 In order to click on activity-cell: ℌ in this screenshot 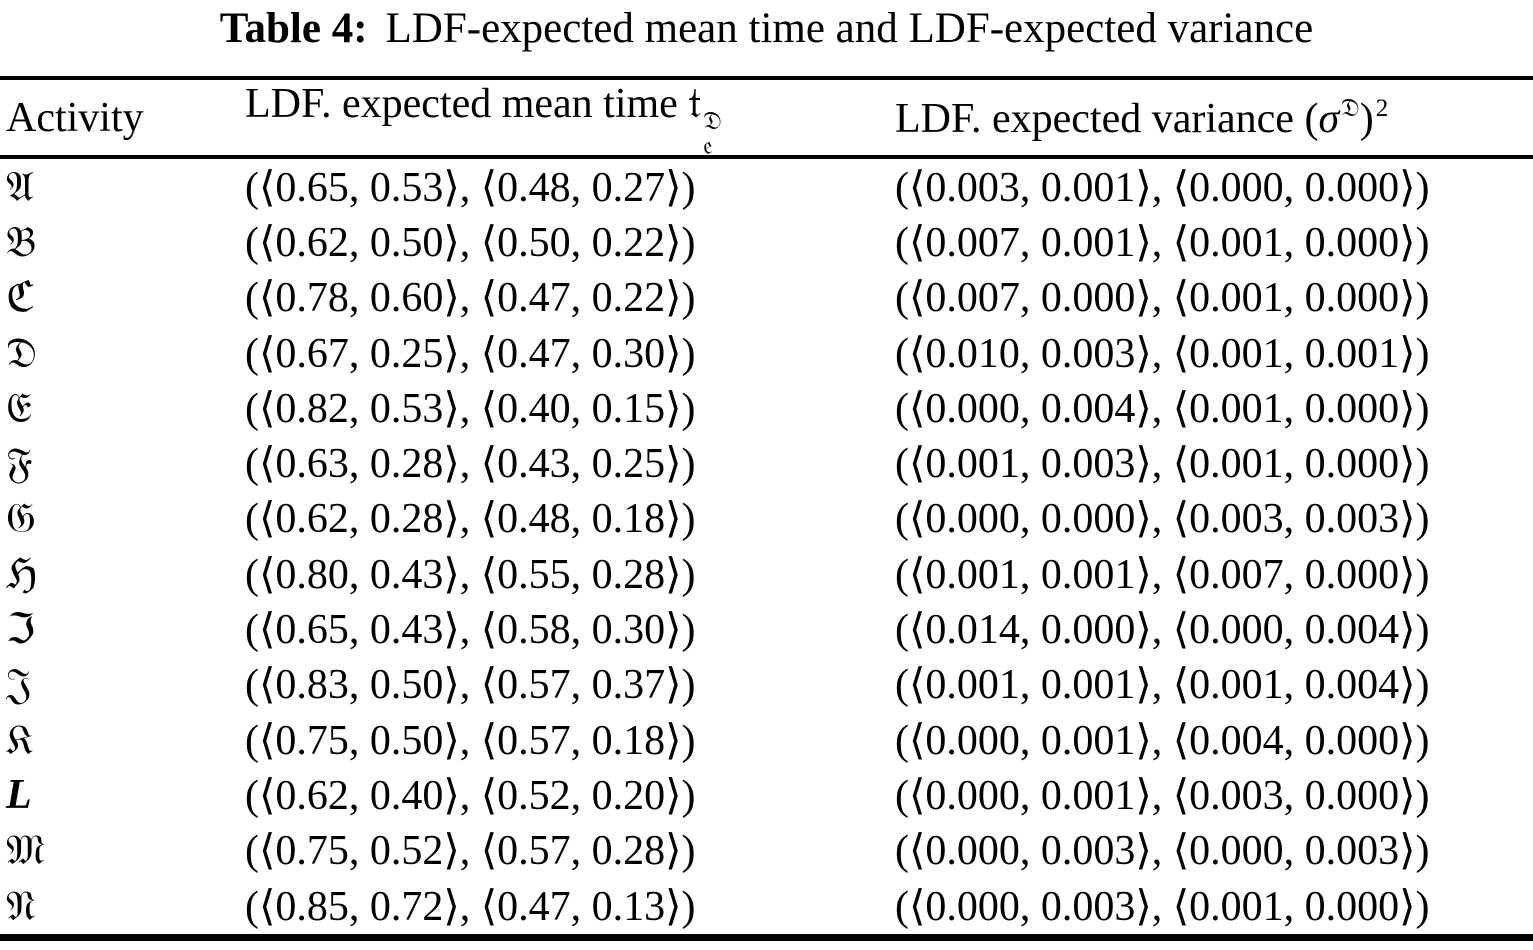, I will do `click(122, 574)`.